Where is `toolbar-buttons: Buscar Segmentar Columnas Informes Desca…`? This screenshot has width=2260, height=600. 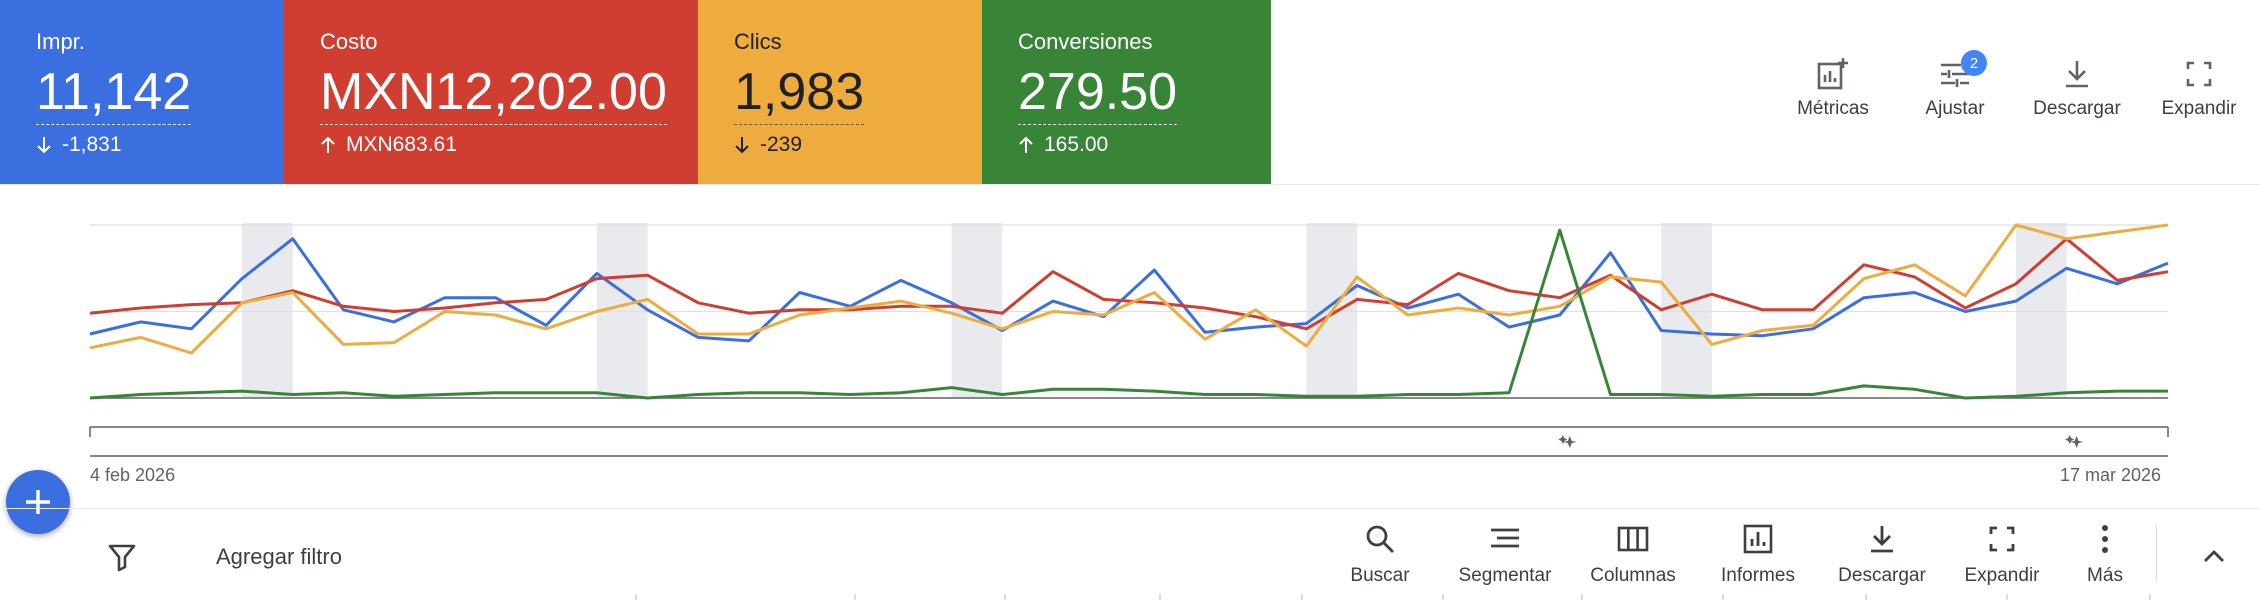 toolbar-buttons: Buscar Segmentar Columnas Informes Desca… is located at coordinates (1735, 554).